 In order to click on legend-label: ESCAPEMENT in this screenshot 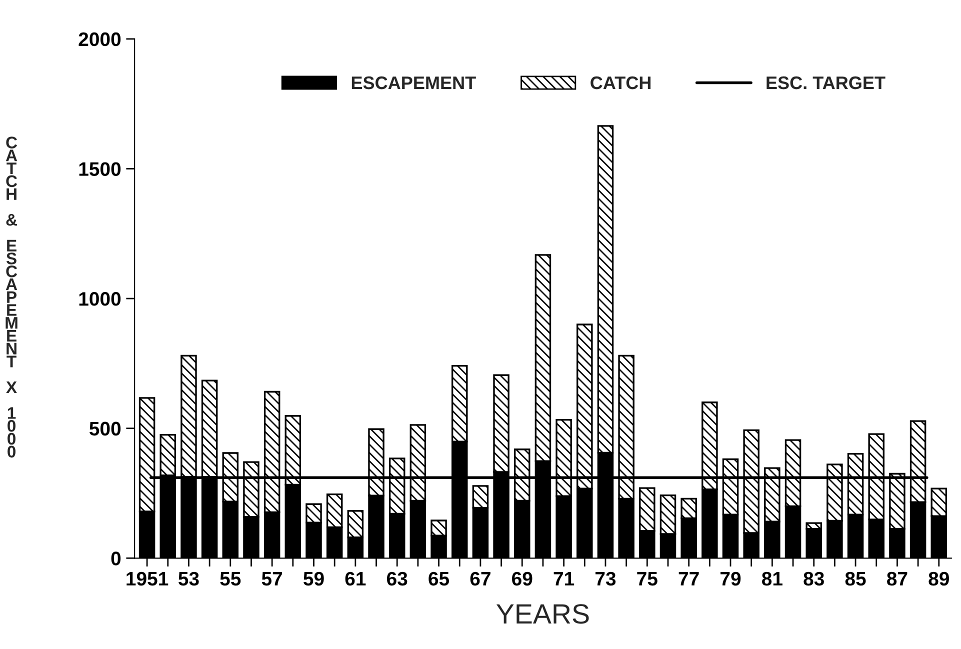, I will do `click(414, 83)`.